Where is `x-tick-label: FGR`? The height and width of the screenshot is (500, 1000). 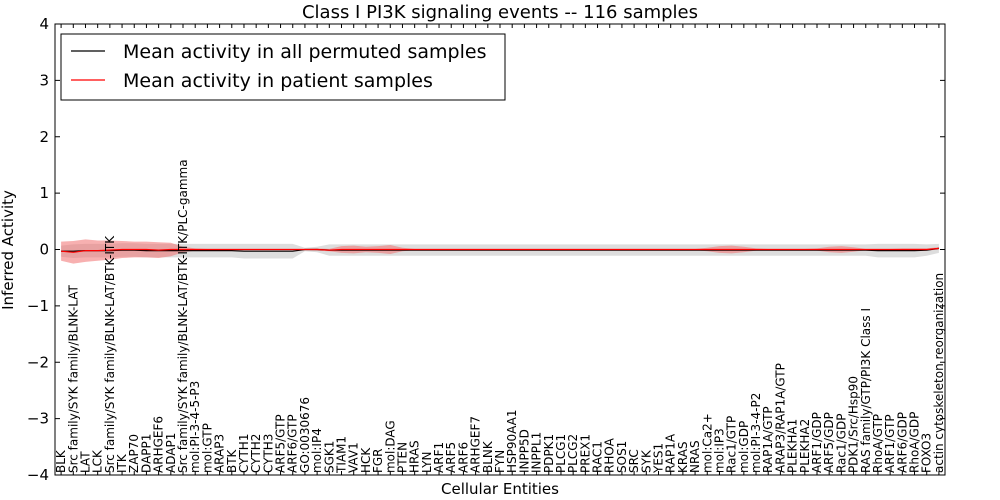 x-tick-label: FGR is located at coordinates (378, 460).